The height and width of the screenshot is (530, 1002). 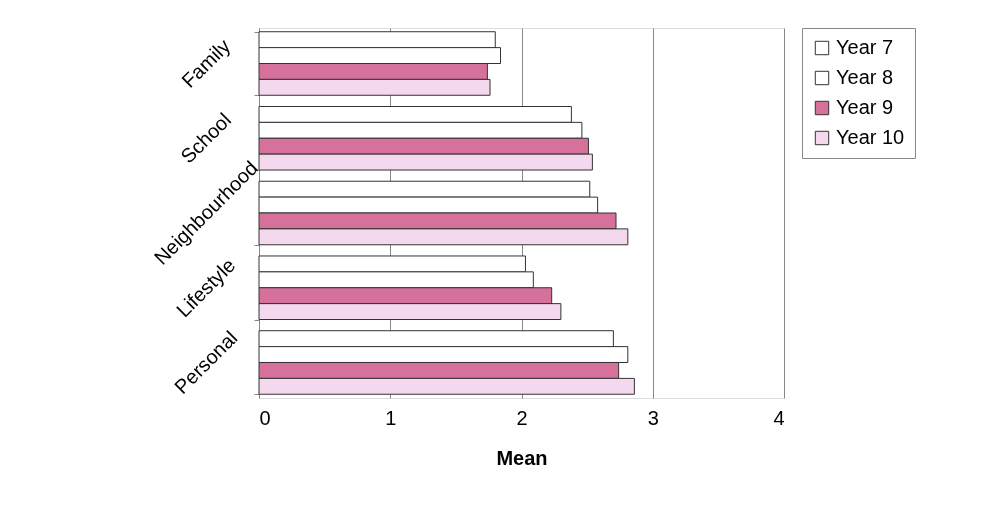 What do you see at coordinates (865, 77) in the screenshot?
I see `legend-label: Year 8` at bounding box center [865, 77].